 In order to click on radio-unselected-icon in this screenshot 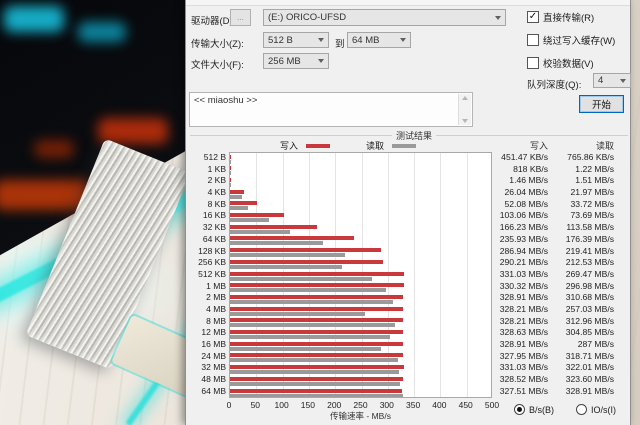, I will do `click(582, 409)`.